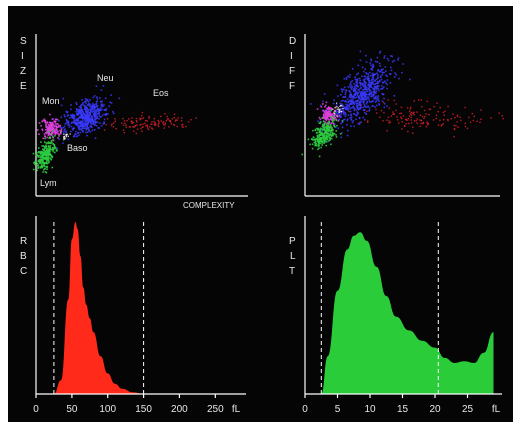 The image size is (521, 432). Describe the element at coordinates (292, 241) in the screenshot. I see `plt-letter-p: P` at that location.